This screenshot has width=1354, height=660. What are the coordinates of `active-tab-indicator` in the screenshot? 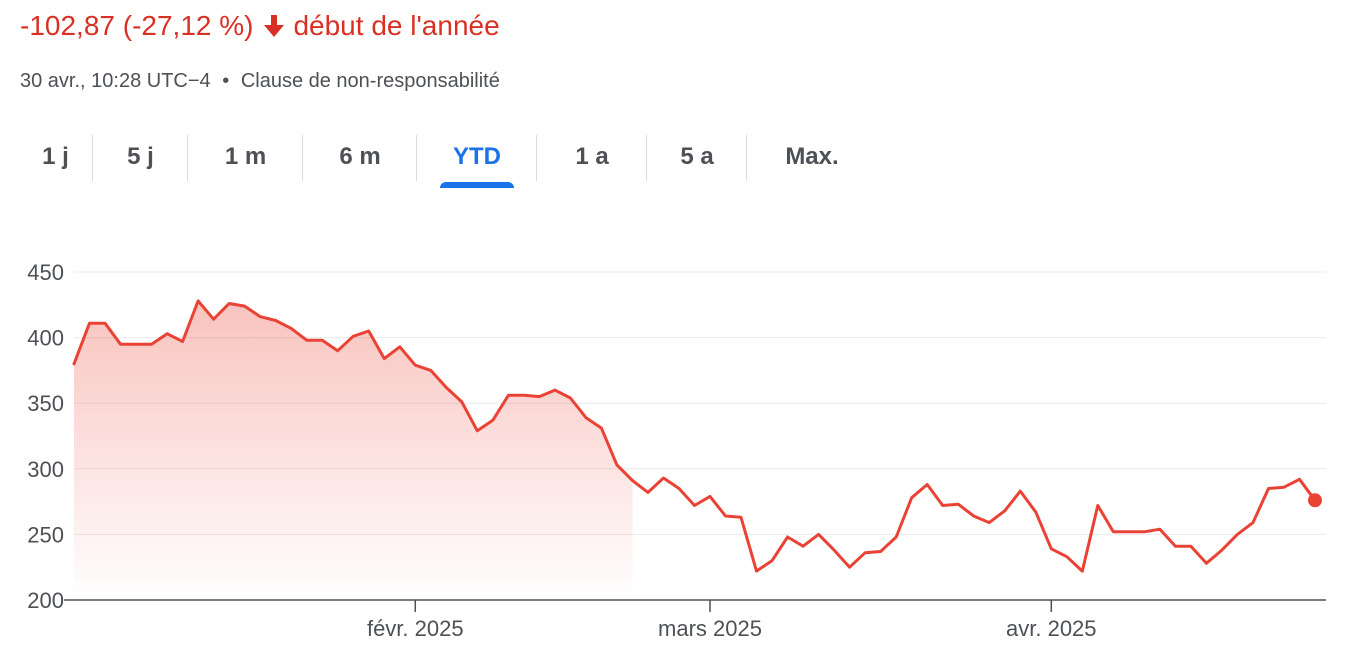 It's located at (477, 185).